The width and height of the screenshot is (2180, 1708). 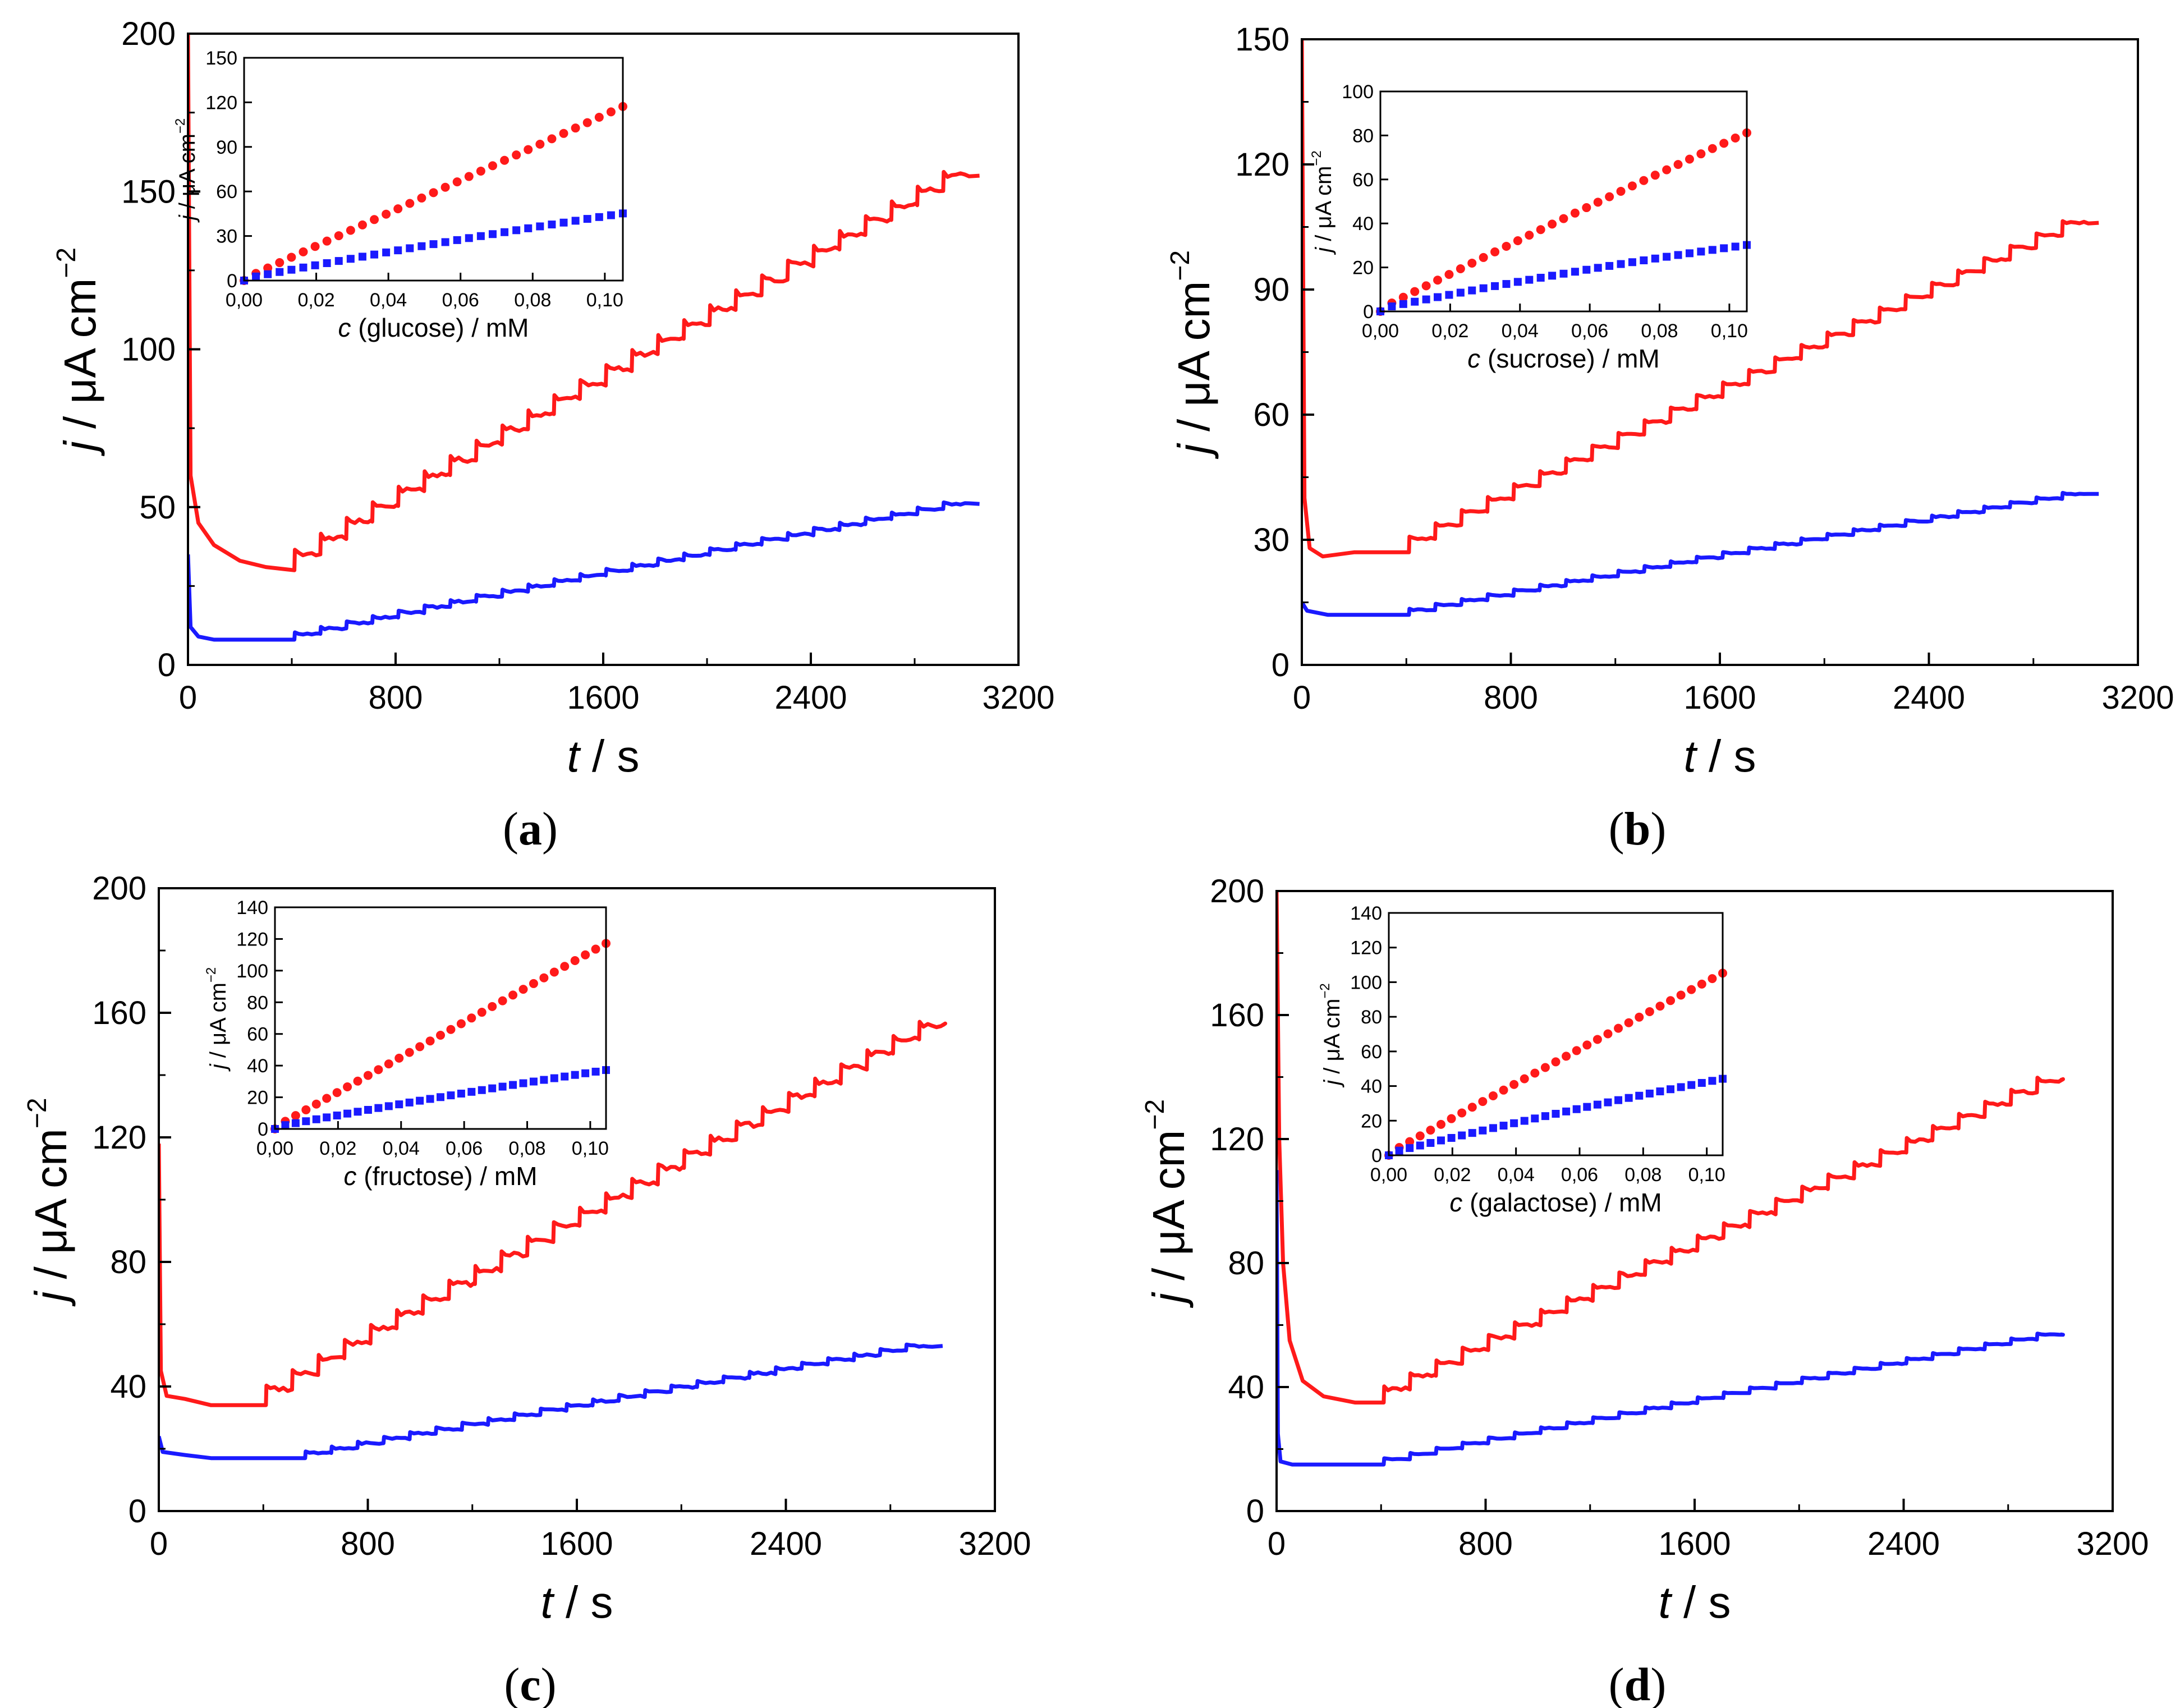 What do you see at coordinates (188, 697) in the screenshot?
I see `x-tick-label: 0` at bounding box center [188, 697].